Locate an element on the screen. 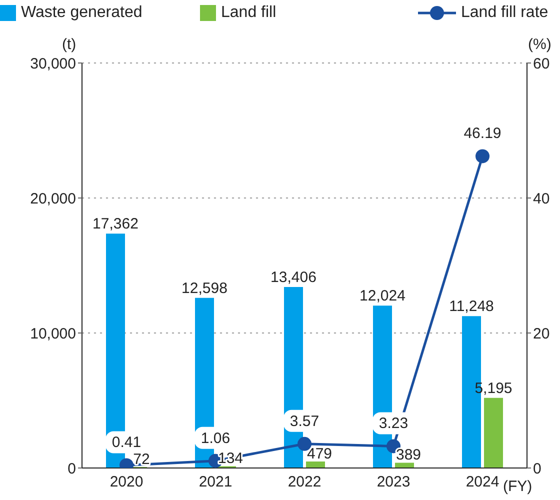 The width and height of the screenshot is (560, 500). data-label: 12,598 is located at coordinates (205, 288).